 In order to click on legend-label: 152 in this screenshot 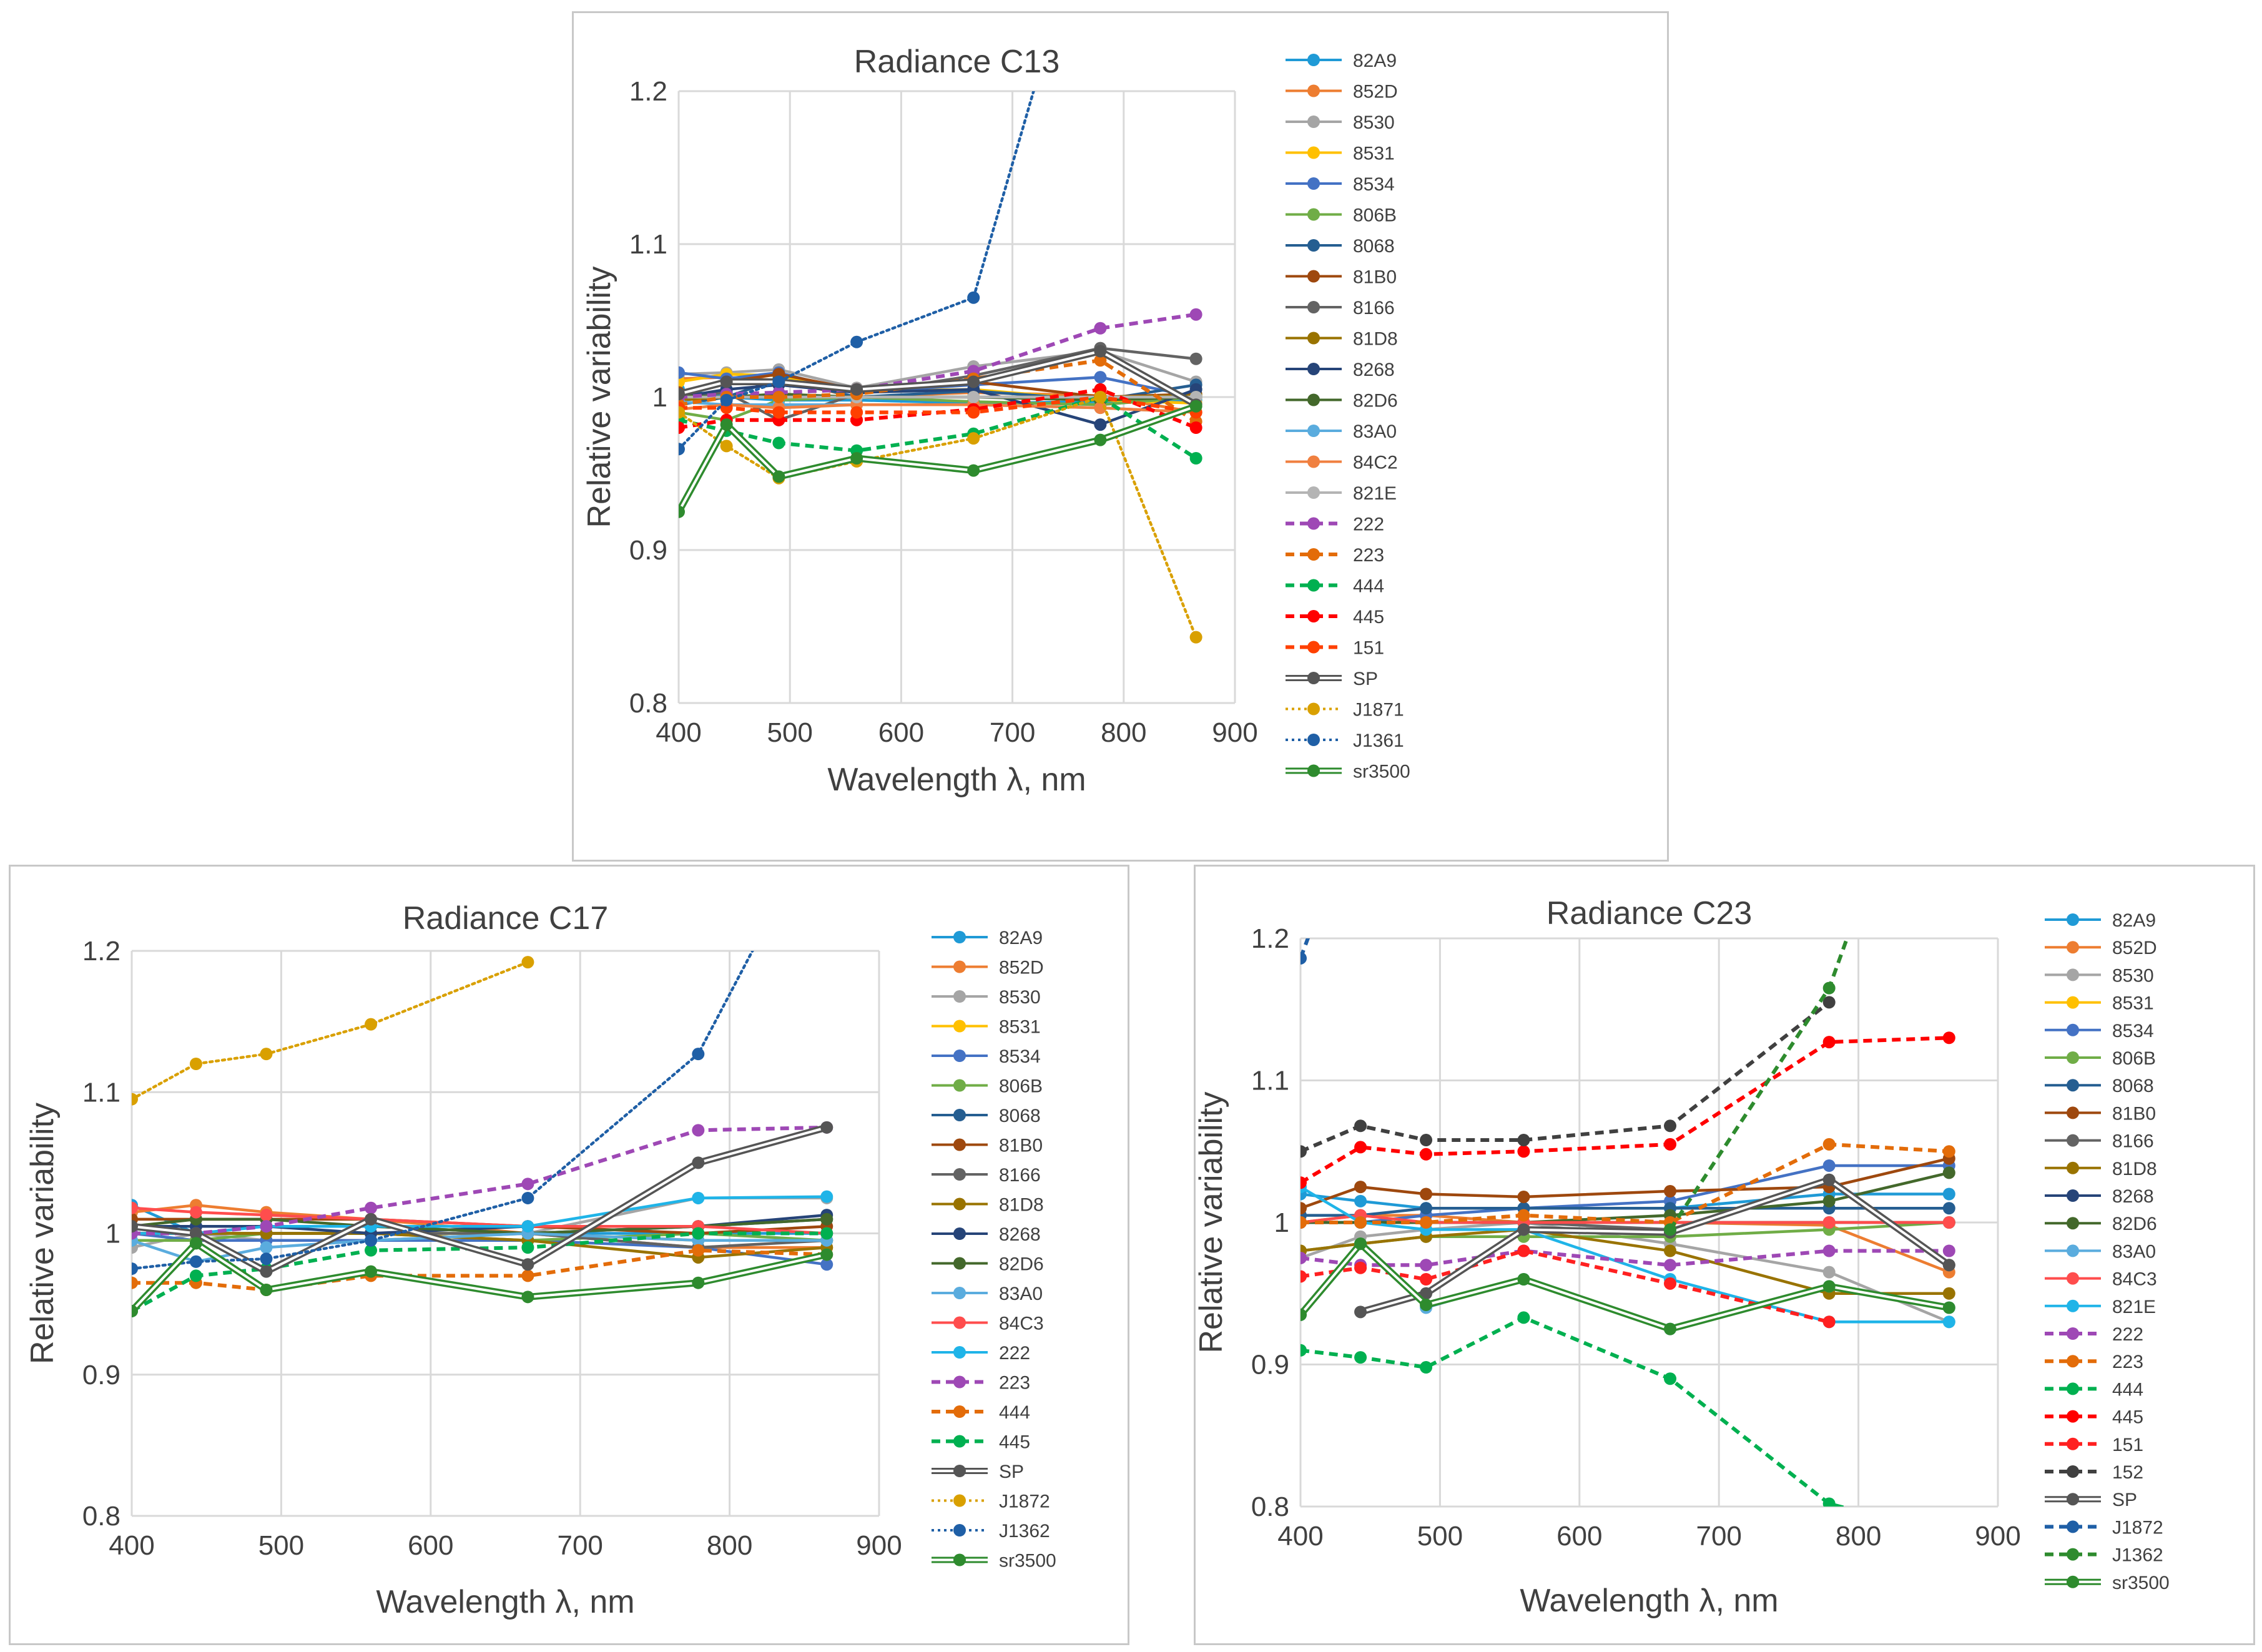, I will do `click(2127, 1472)`.